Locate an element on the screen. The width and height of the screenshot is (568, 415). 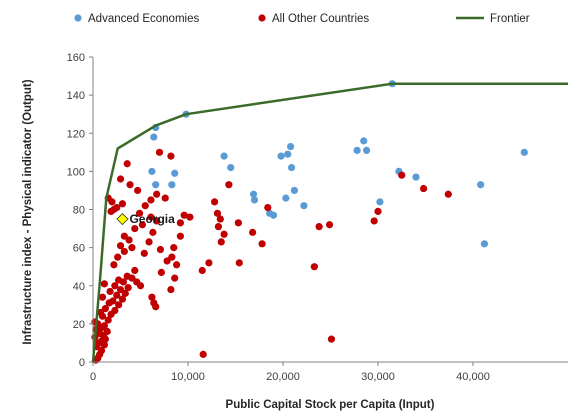
y-tick-label: 20 is located at coordinates (79, 325).